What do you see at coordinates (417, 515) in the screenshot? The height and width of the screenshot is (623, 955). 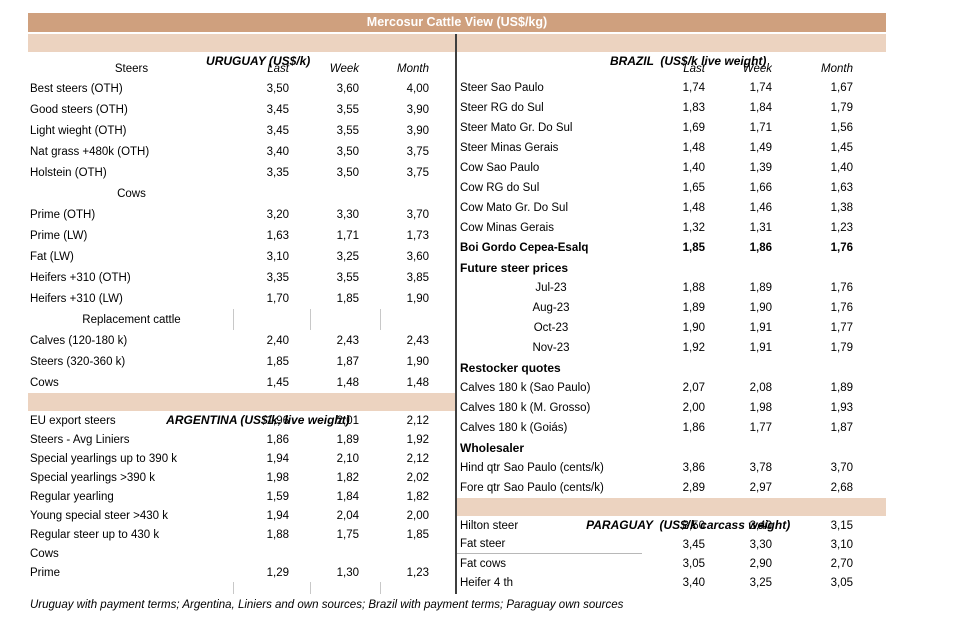 I see `value-cell: 2,00` at bounding box center [417, 515].